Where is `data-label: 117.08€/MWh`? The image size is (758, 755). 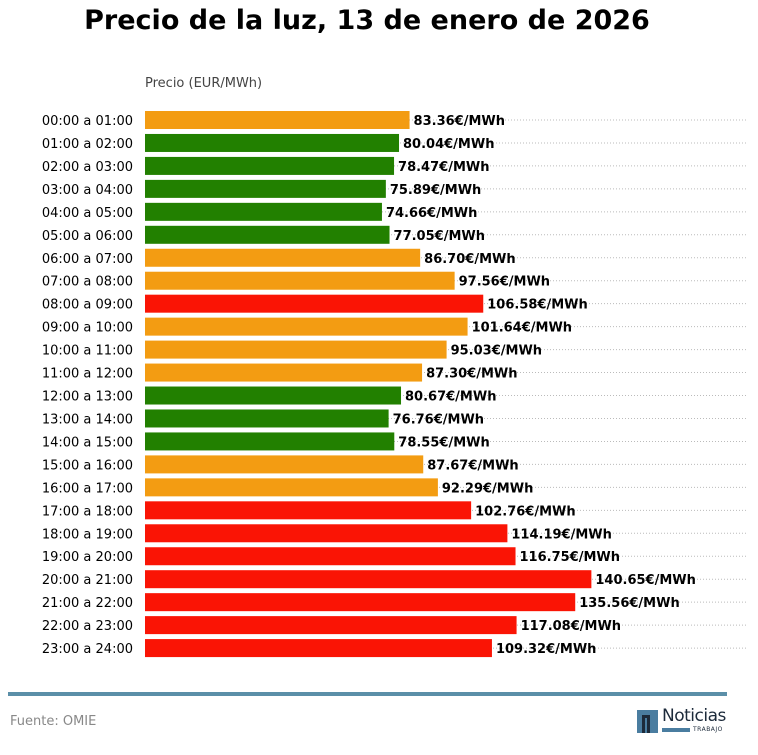
data-label: 117.08€/MWh is located at coordinates (571, 626).